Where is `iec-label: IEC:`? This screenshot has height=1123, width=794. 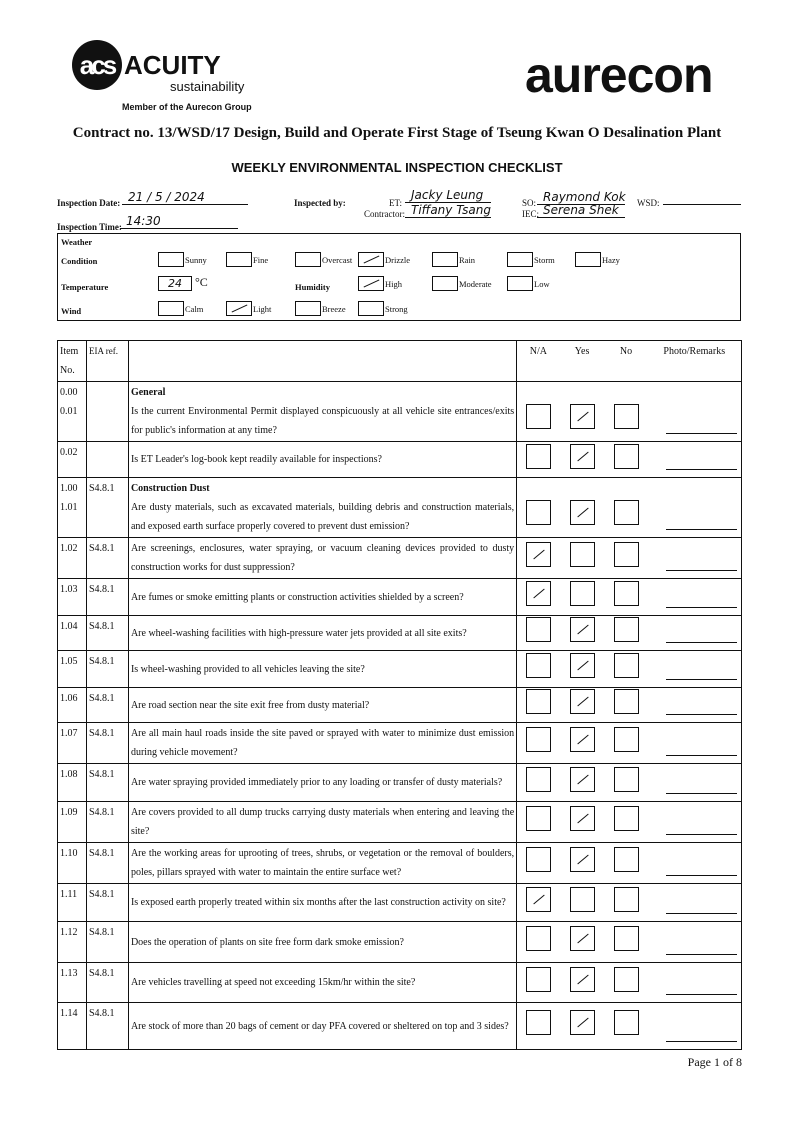
iec-label: IEC: is located at coordinates (530, 214).